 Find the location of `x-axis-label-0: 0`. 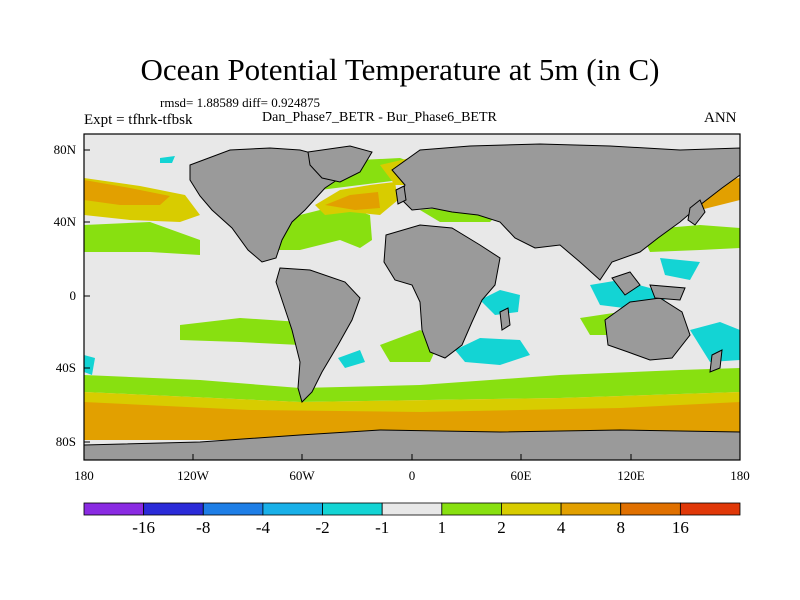

x-axis-label-0: 0 is located at coordinates (412, 475).